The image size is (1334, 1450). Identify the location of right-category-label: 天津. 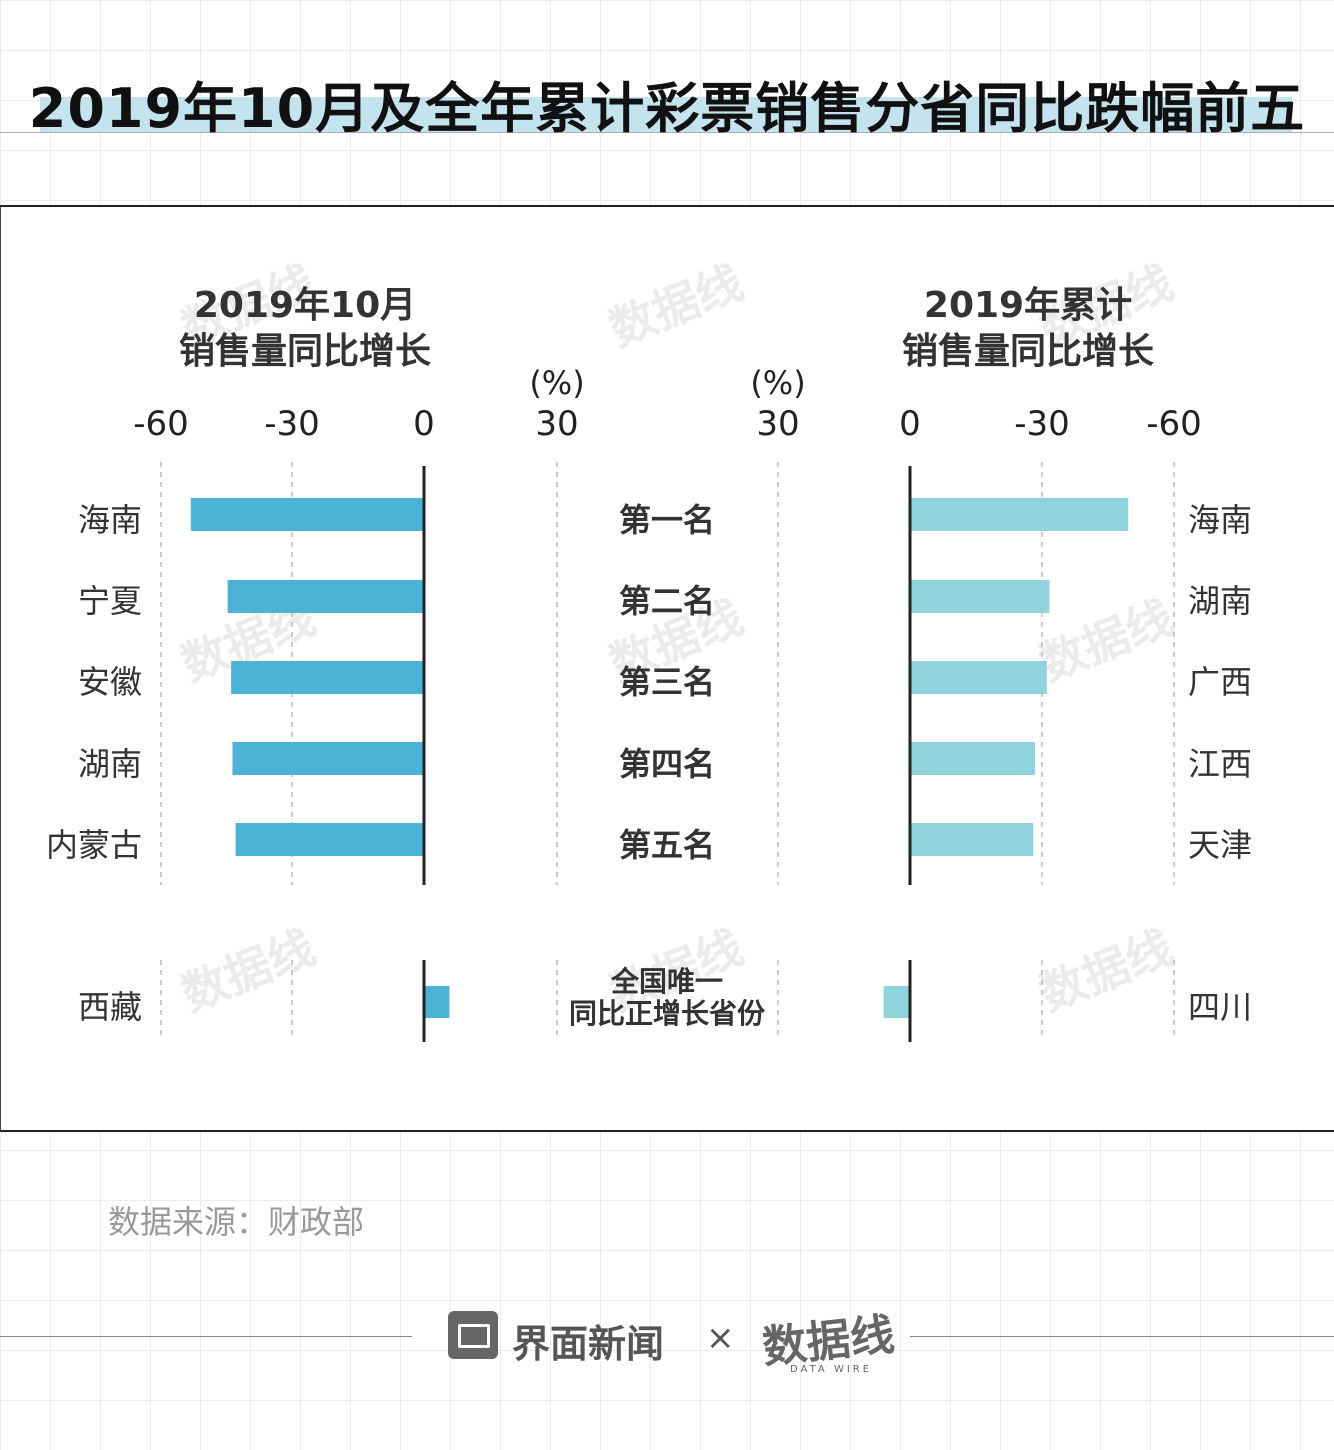
(1220, 845).